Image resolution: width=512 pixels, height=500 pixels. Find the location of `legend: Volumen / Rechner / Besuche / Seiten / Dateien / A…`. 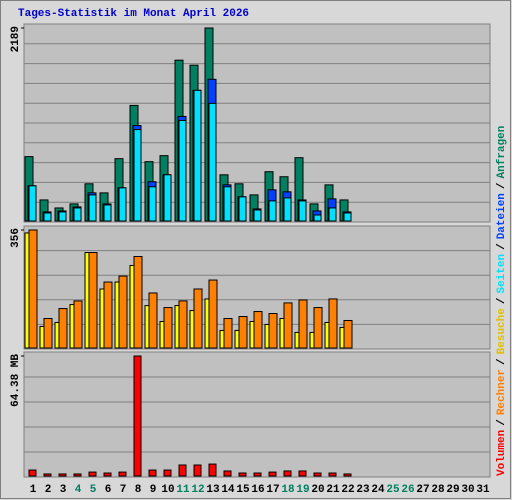

legend: Volumen / Rechner / Besuche / Seiten / Dateien / A… is located at coordinates (502, 301).